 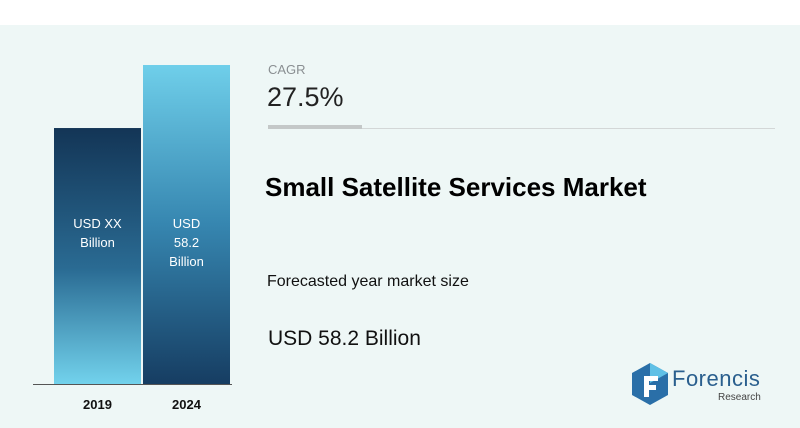 What do you see at coordinates (305, 97) in the screenshot?
I see `cagr-value: 27.5%` at bounding box center [305, 97].